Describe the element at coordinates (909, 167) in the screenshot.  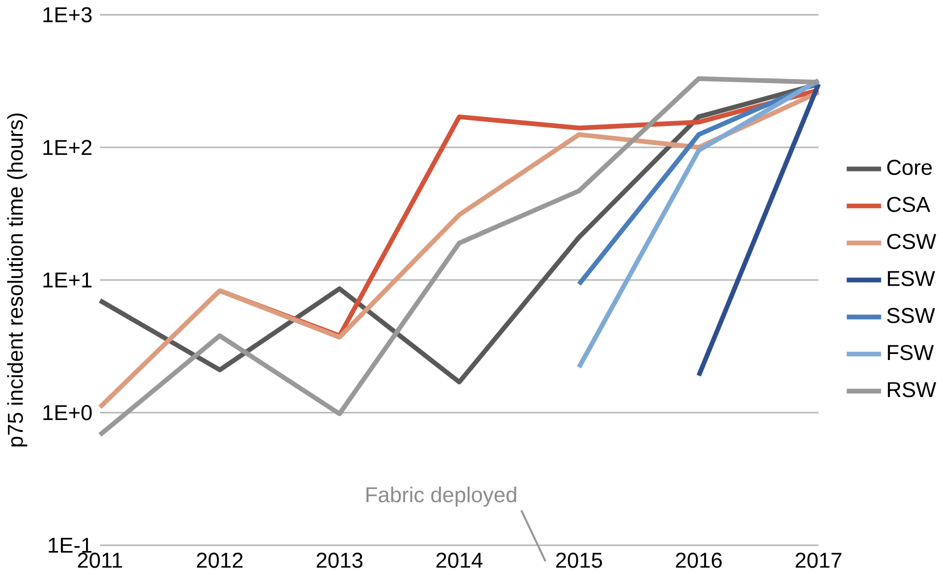
I see `legend-label: Core` at that location.